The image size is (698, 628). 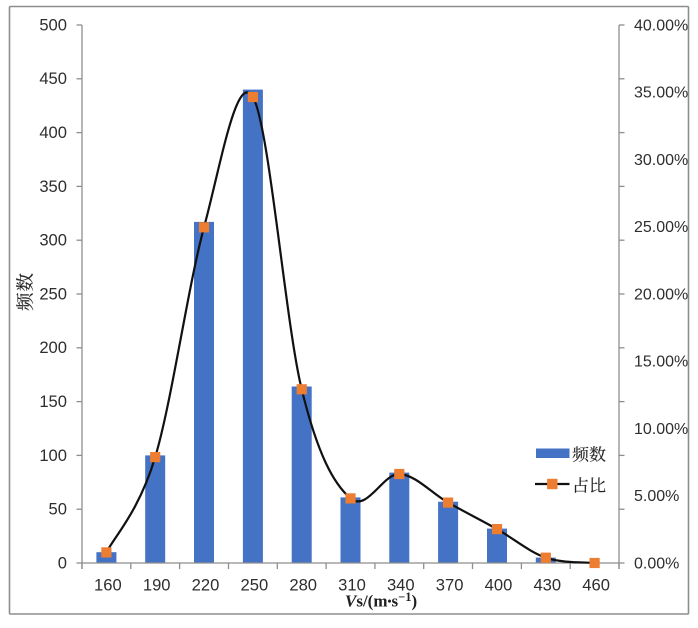 I want to click on svg-text: 300, so click(x=53, y=240).